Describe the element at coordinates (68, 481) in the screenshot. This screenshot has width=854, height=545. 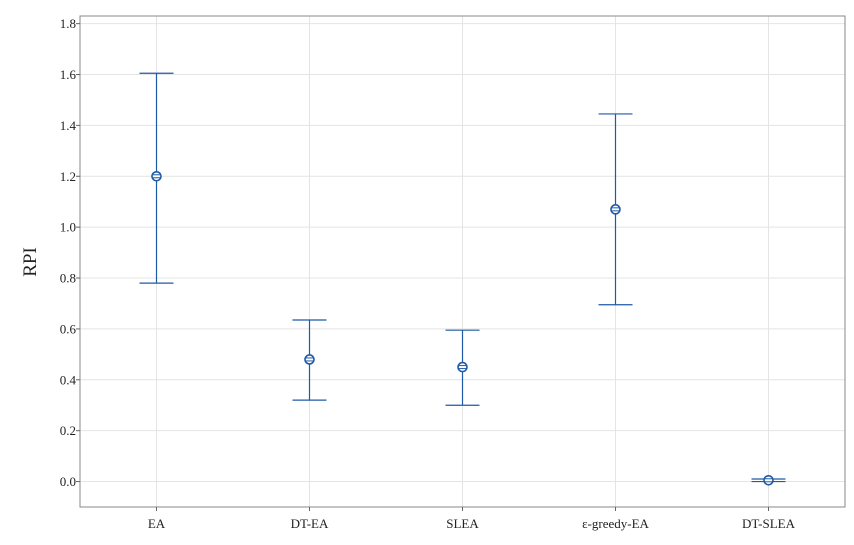
I see `y-tick-label: 0.0` at that location.